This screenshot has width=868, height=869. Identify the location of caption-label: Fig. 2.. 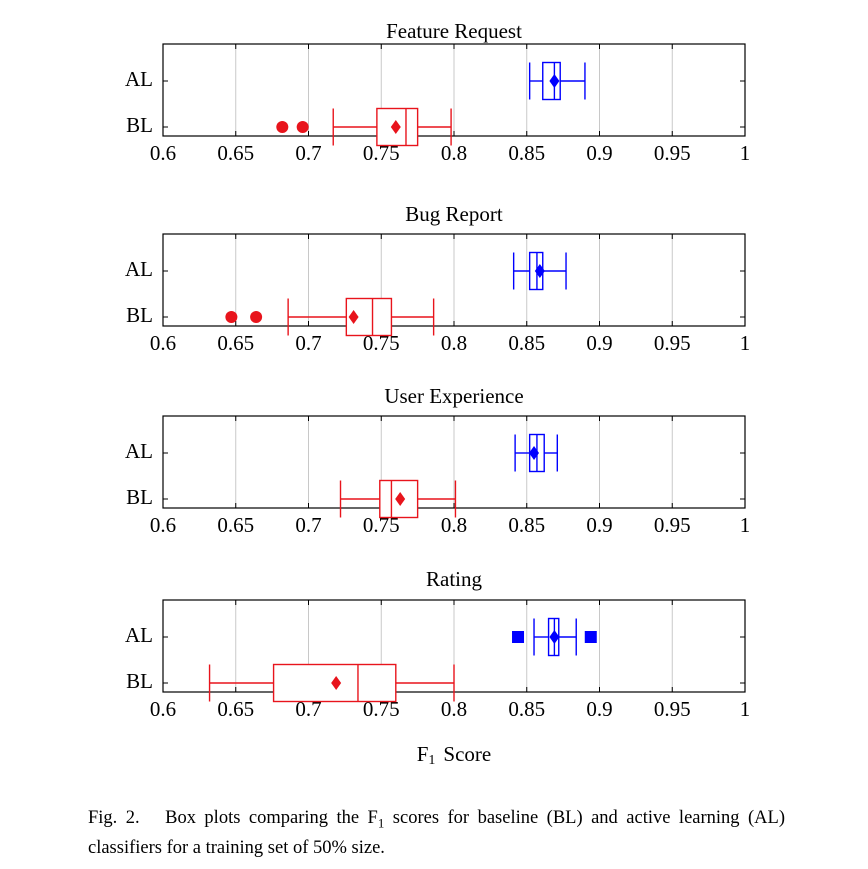
(114, 818).